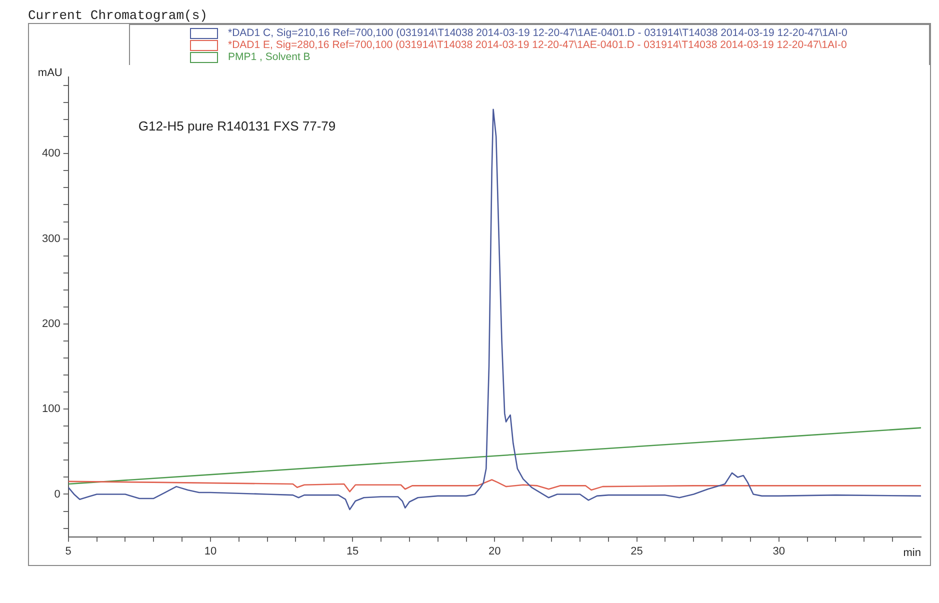 The width and height of the screenshot is (939, 603). Describe the element at coordinates (636, 551) in the screenshot. I see `x-tick-label: 25` at that location.